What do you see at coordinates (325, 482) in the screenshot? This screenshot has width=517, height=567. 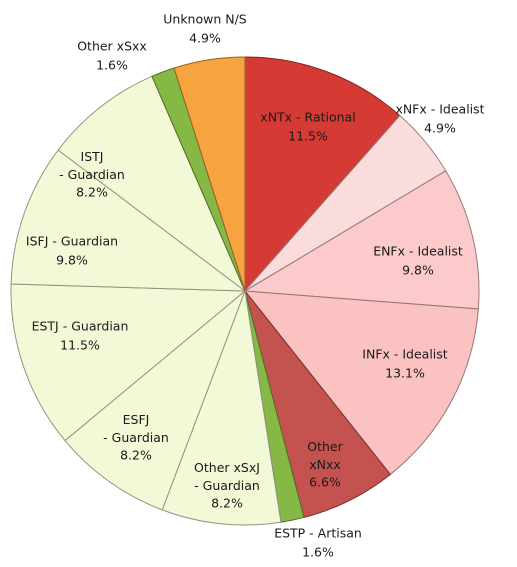 I see `slice-value-label: 6.6%` at bounding box center [325, 482].